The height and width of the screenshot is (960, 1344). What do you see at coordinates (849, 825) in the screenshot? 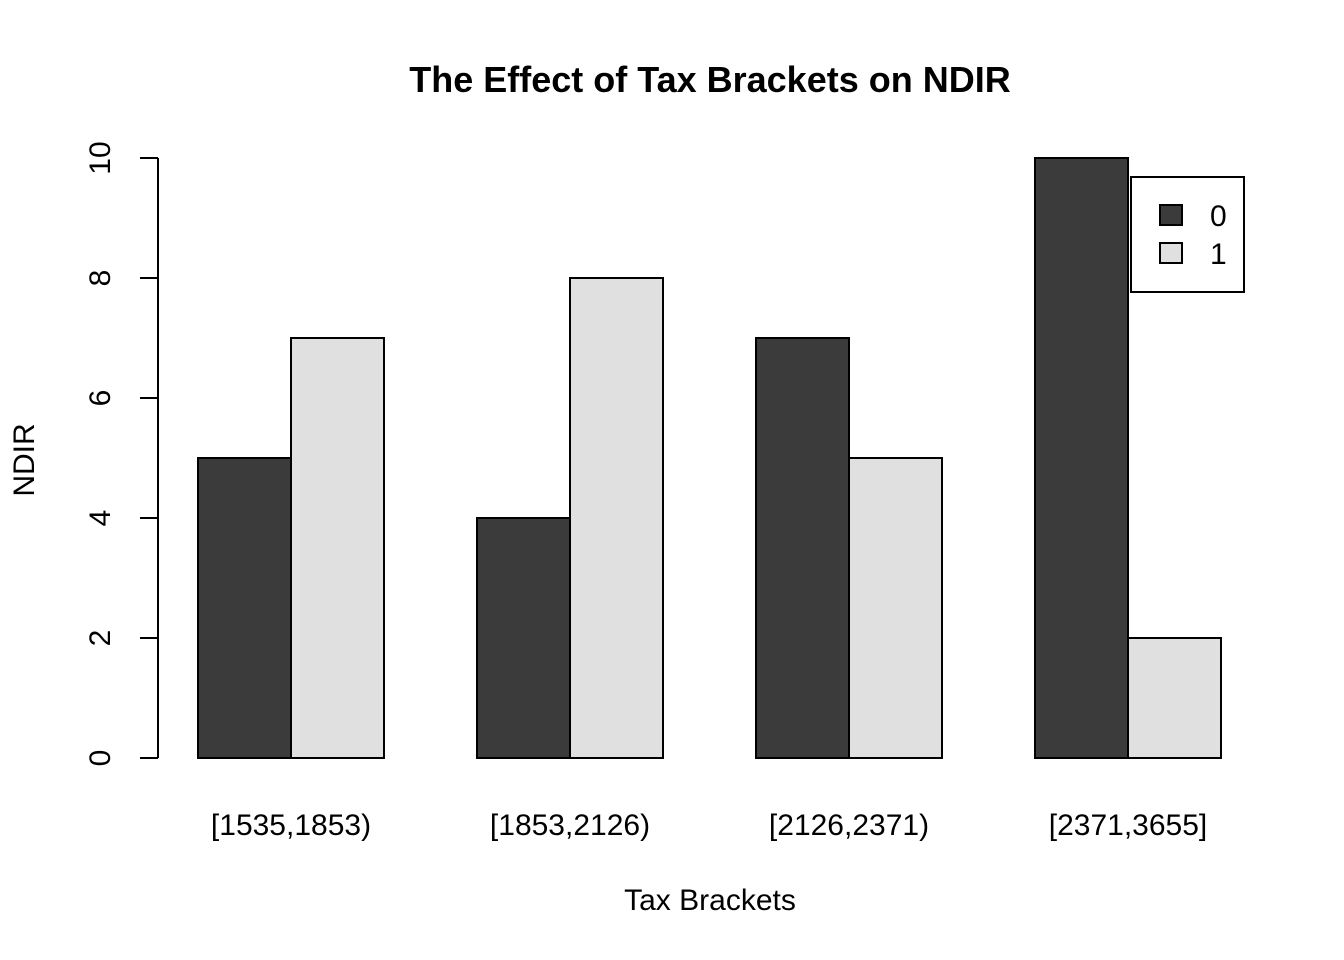
I see `x-tick-label: [2126,2371)` at bounding box center [849, 825].